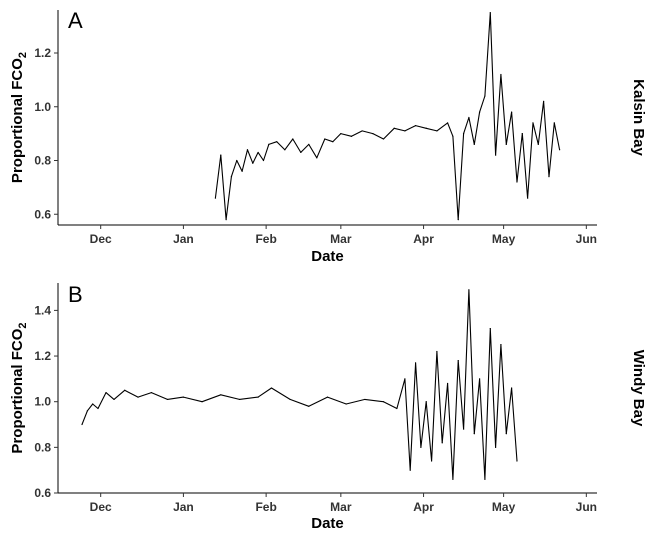 This screenshot has height=534, width=652. What do you see at coordinates (183, 239) in the screenshot?
I see `x-tick-label: Jan` at bounding box center [183, 239].